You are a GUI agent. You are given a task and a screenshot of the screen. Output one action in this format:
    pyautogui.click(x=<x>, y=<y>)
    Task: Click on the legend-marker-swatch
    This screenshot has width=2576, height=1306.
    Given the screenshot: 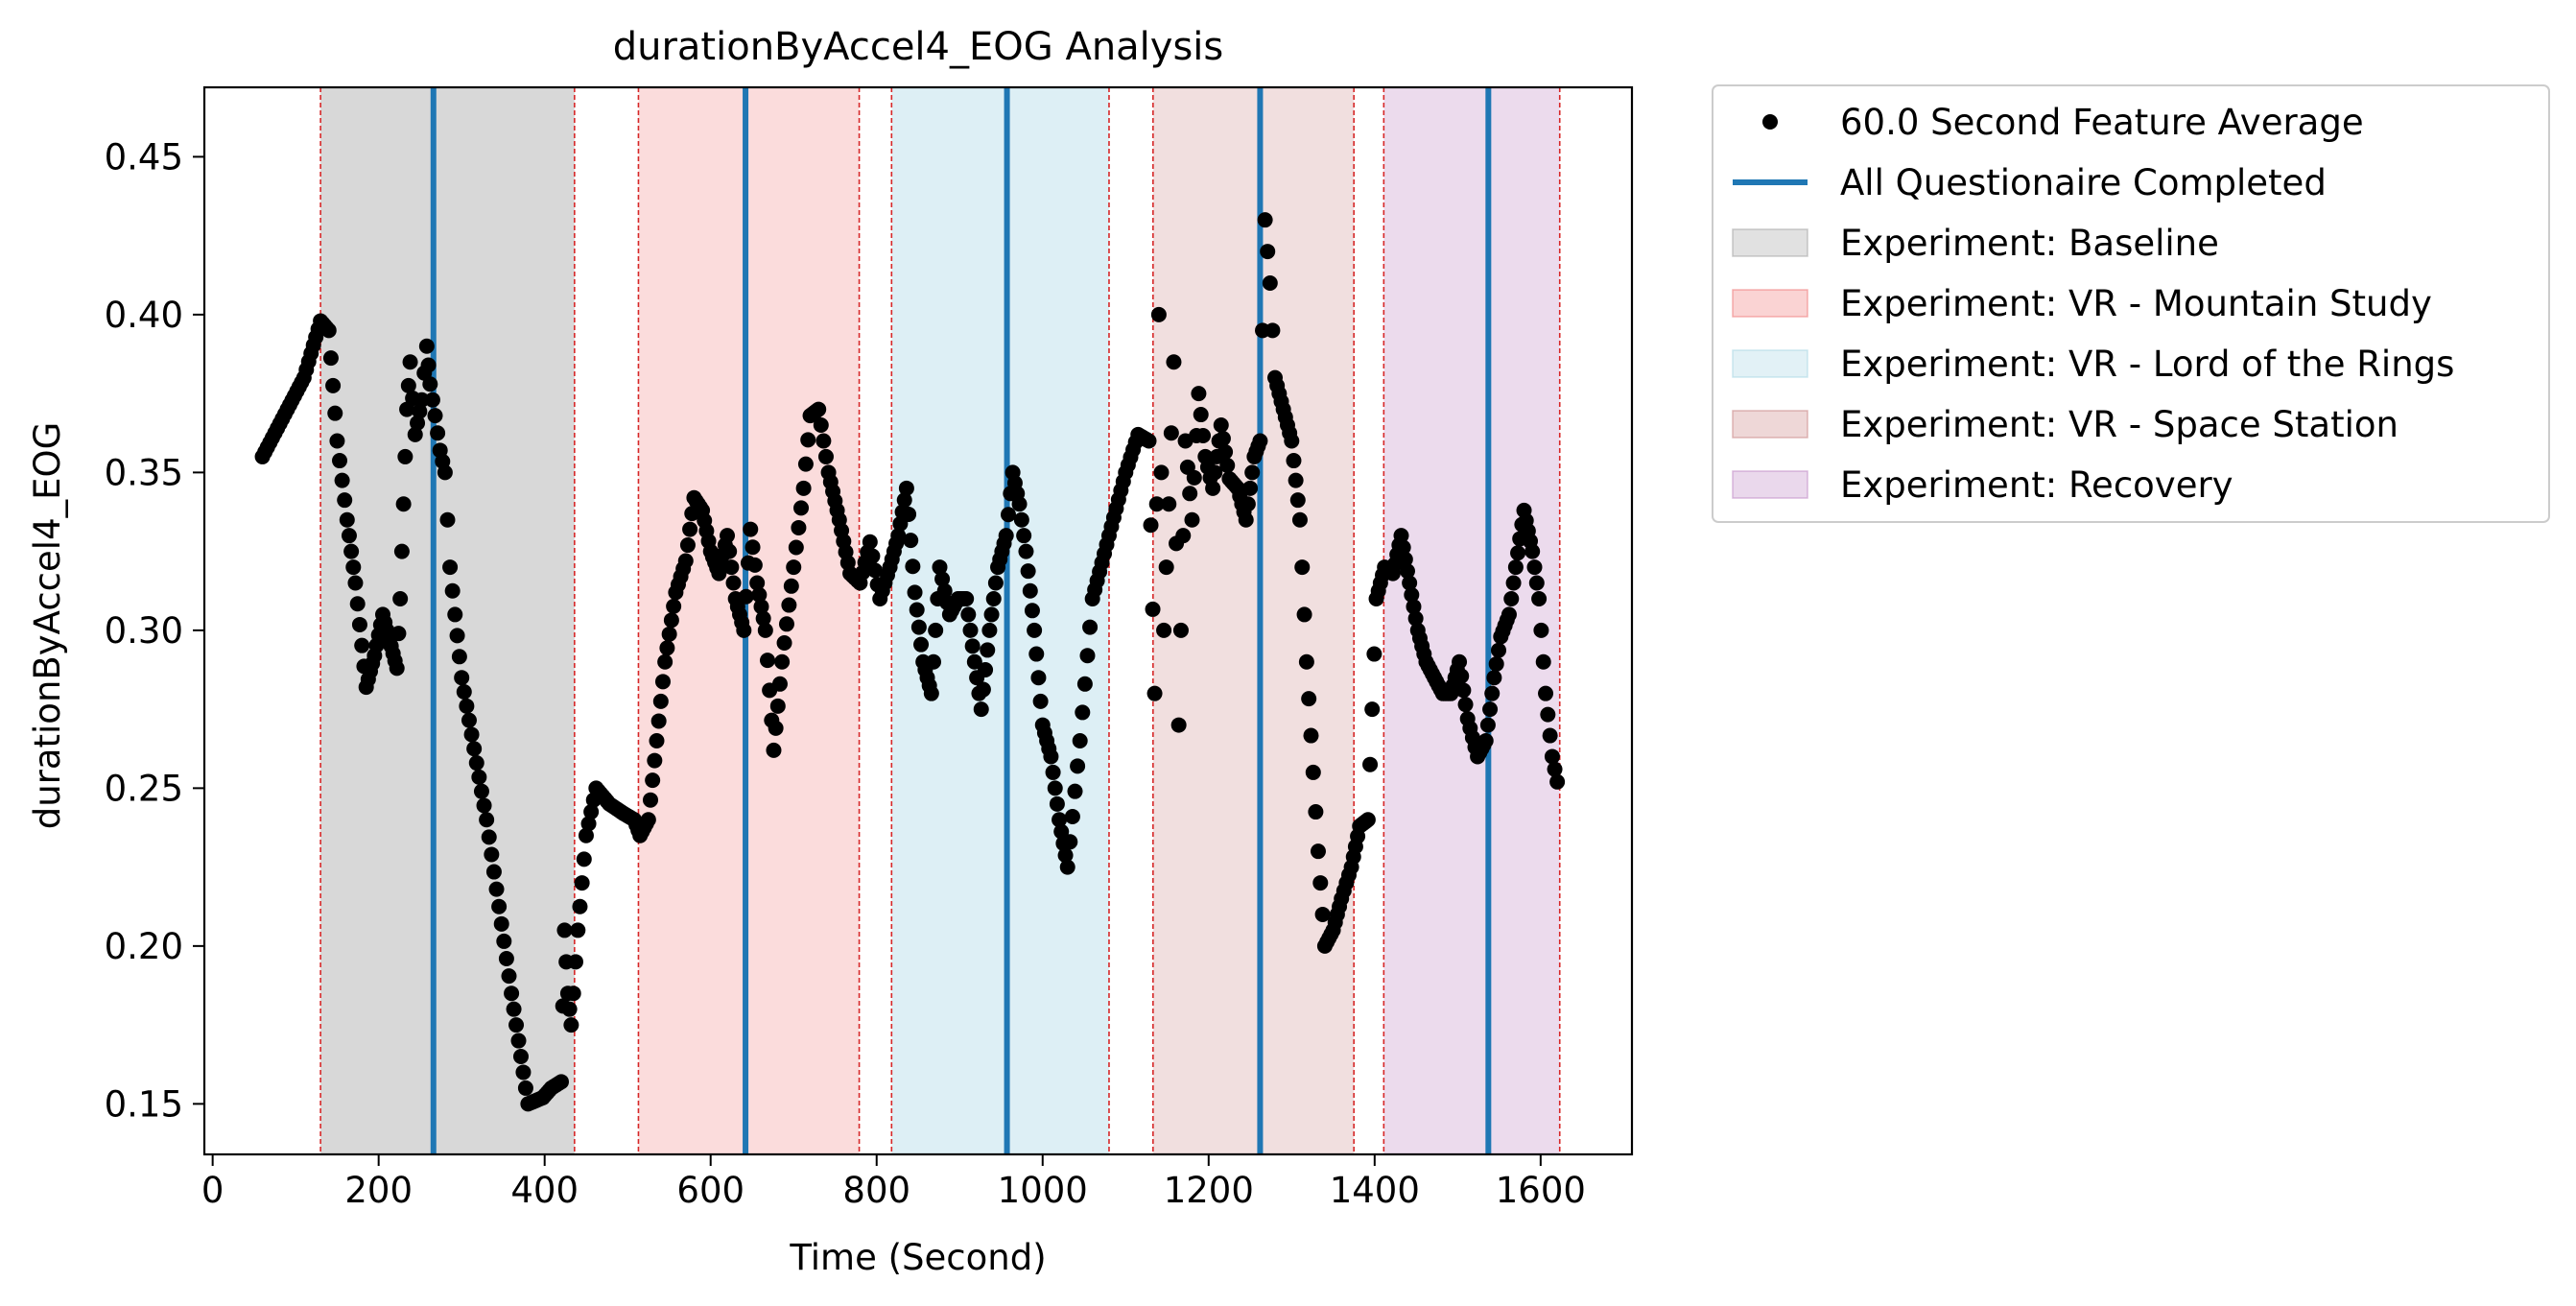 What is the action you would take?
    pyautogui.click(x=1770, y=122)
    